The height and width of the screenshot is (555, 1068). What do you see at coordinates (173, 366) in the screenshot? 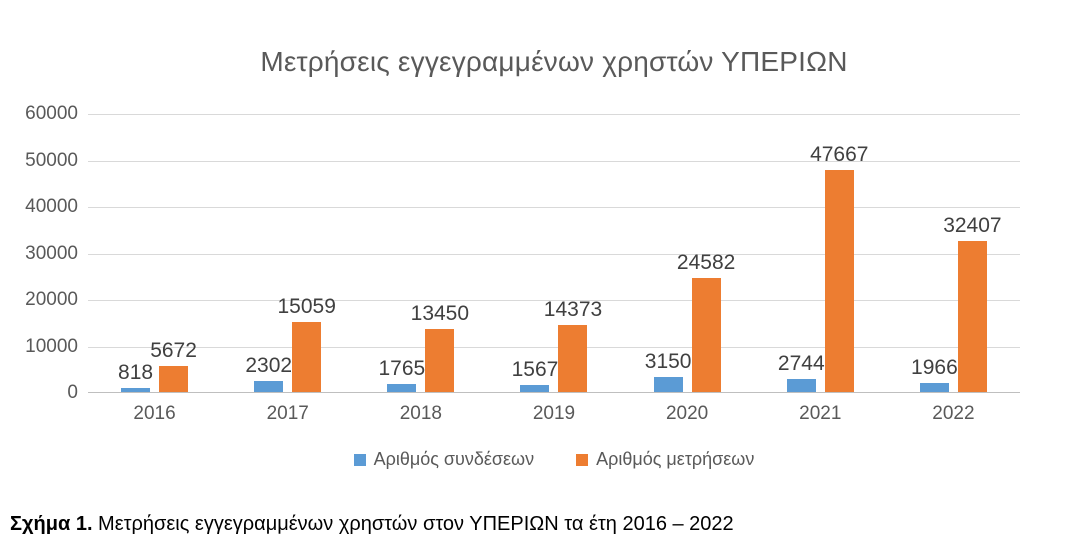
I see `bar: 5672` at bounding box center [173, 366].